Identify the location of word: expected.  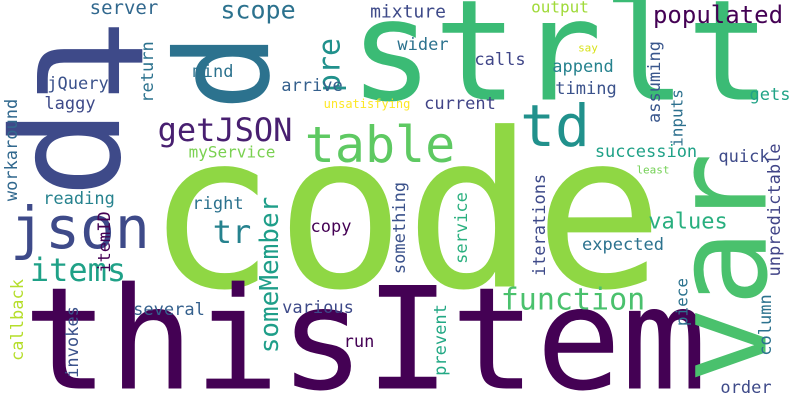
(623, 245).